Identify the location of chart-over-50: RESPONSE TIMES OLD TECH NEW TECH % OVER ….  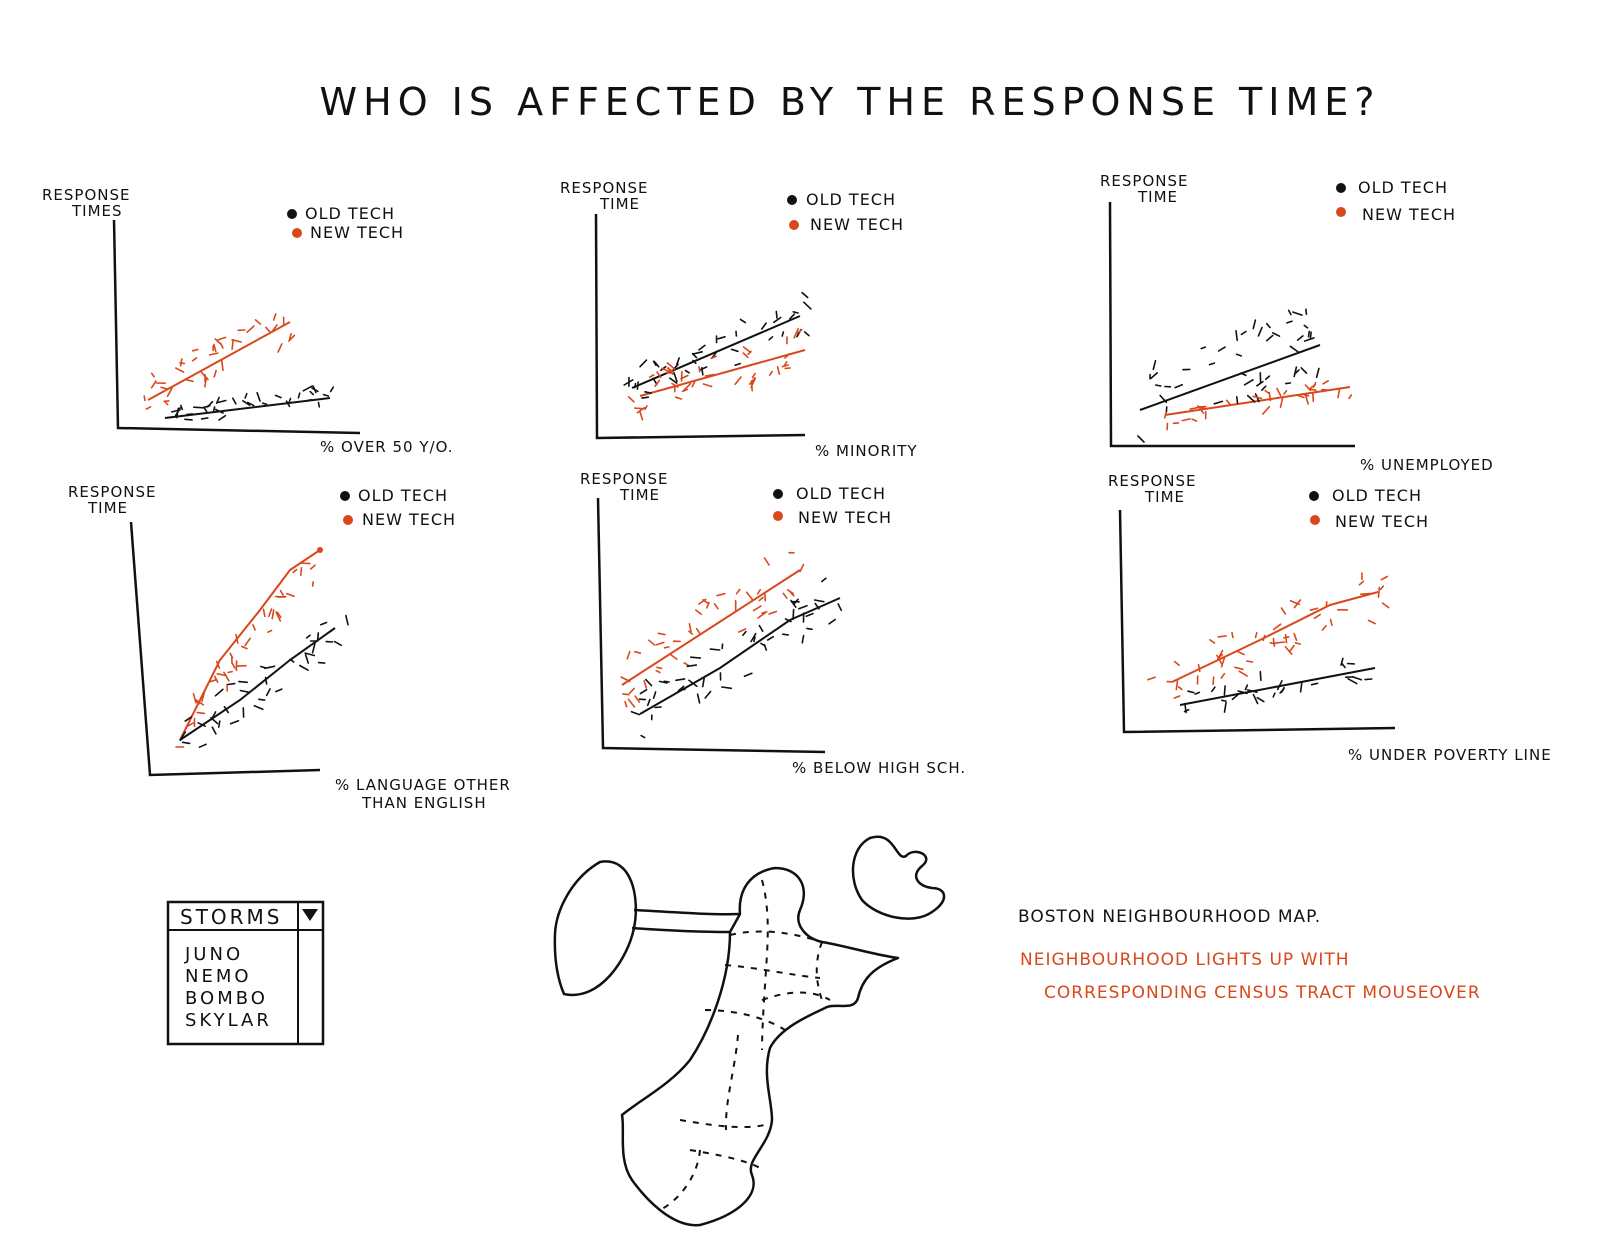
(247, 321).